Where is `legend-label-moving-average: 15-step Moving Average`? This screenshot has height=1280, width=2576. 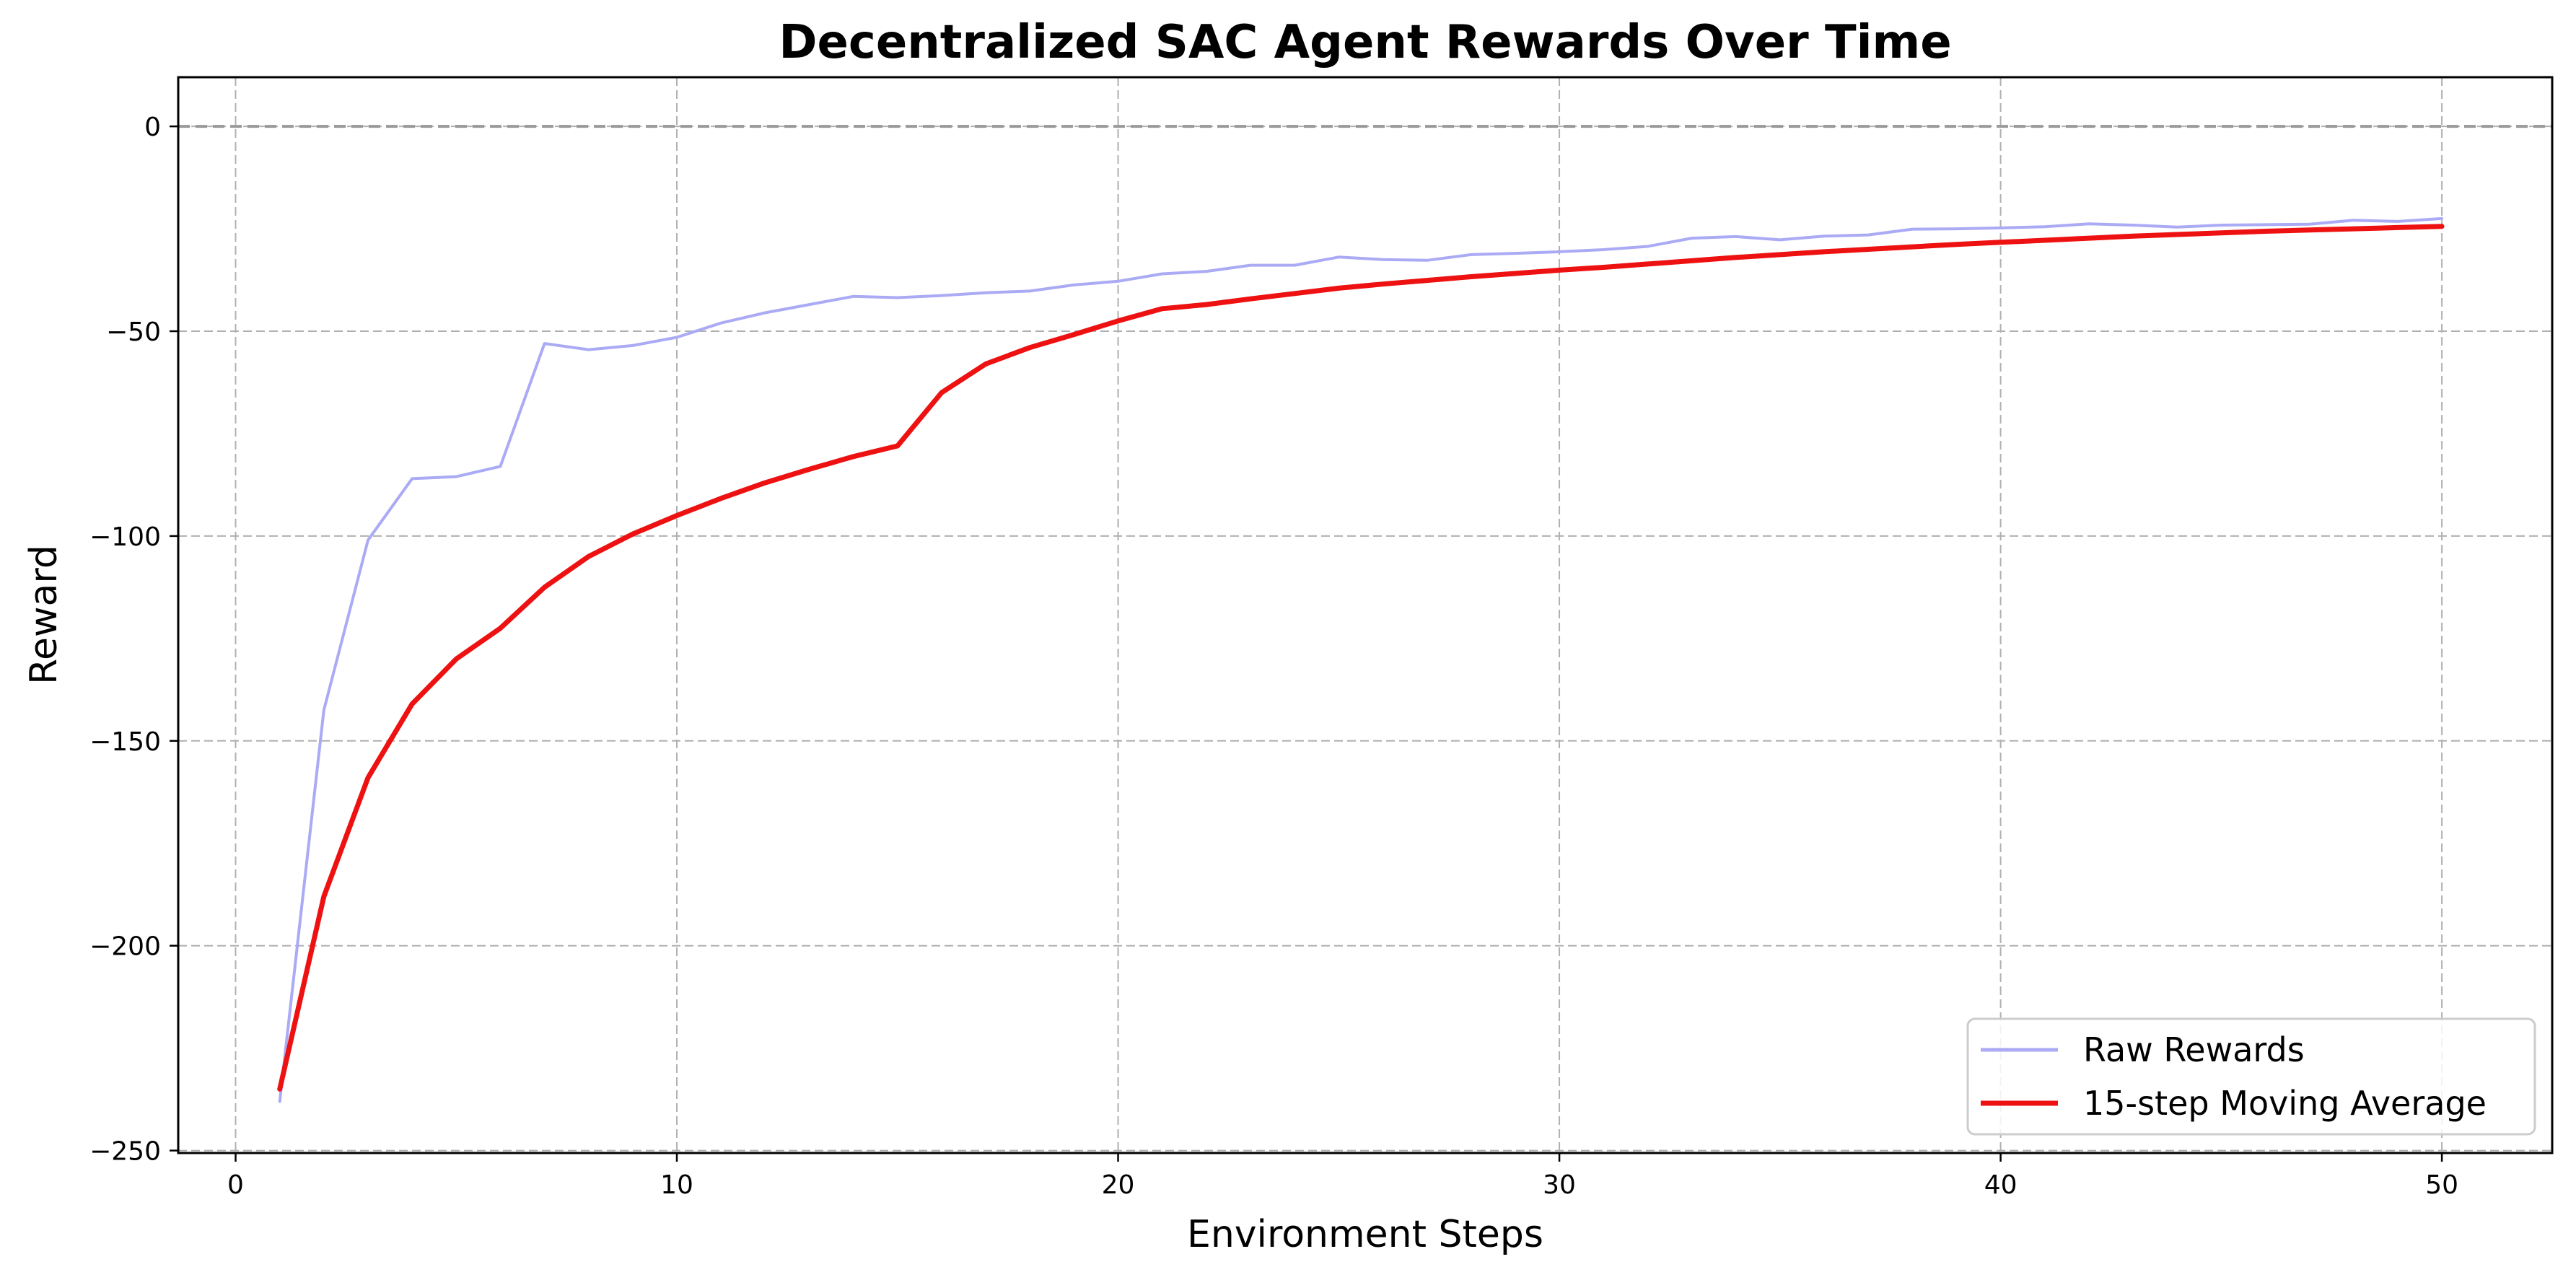
legend-label-moving-average: 15-step Moving Average is located at coordinates (2285, 1103).